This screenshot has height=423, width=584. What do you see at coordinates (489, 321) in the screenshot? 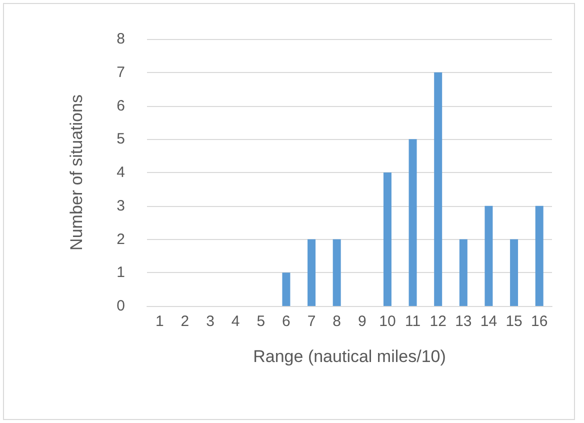
I see `x-tick-label: 14` at bounding box center [489, 321].